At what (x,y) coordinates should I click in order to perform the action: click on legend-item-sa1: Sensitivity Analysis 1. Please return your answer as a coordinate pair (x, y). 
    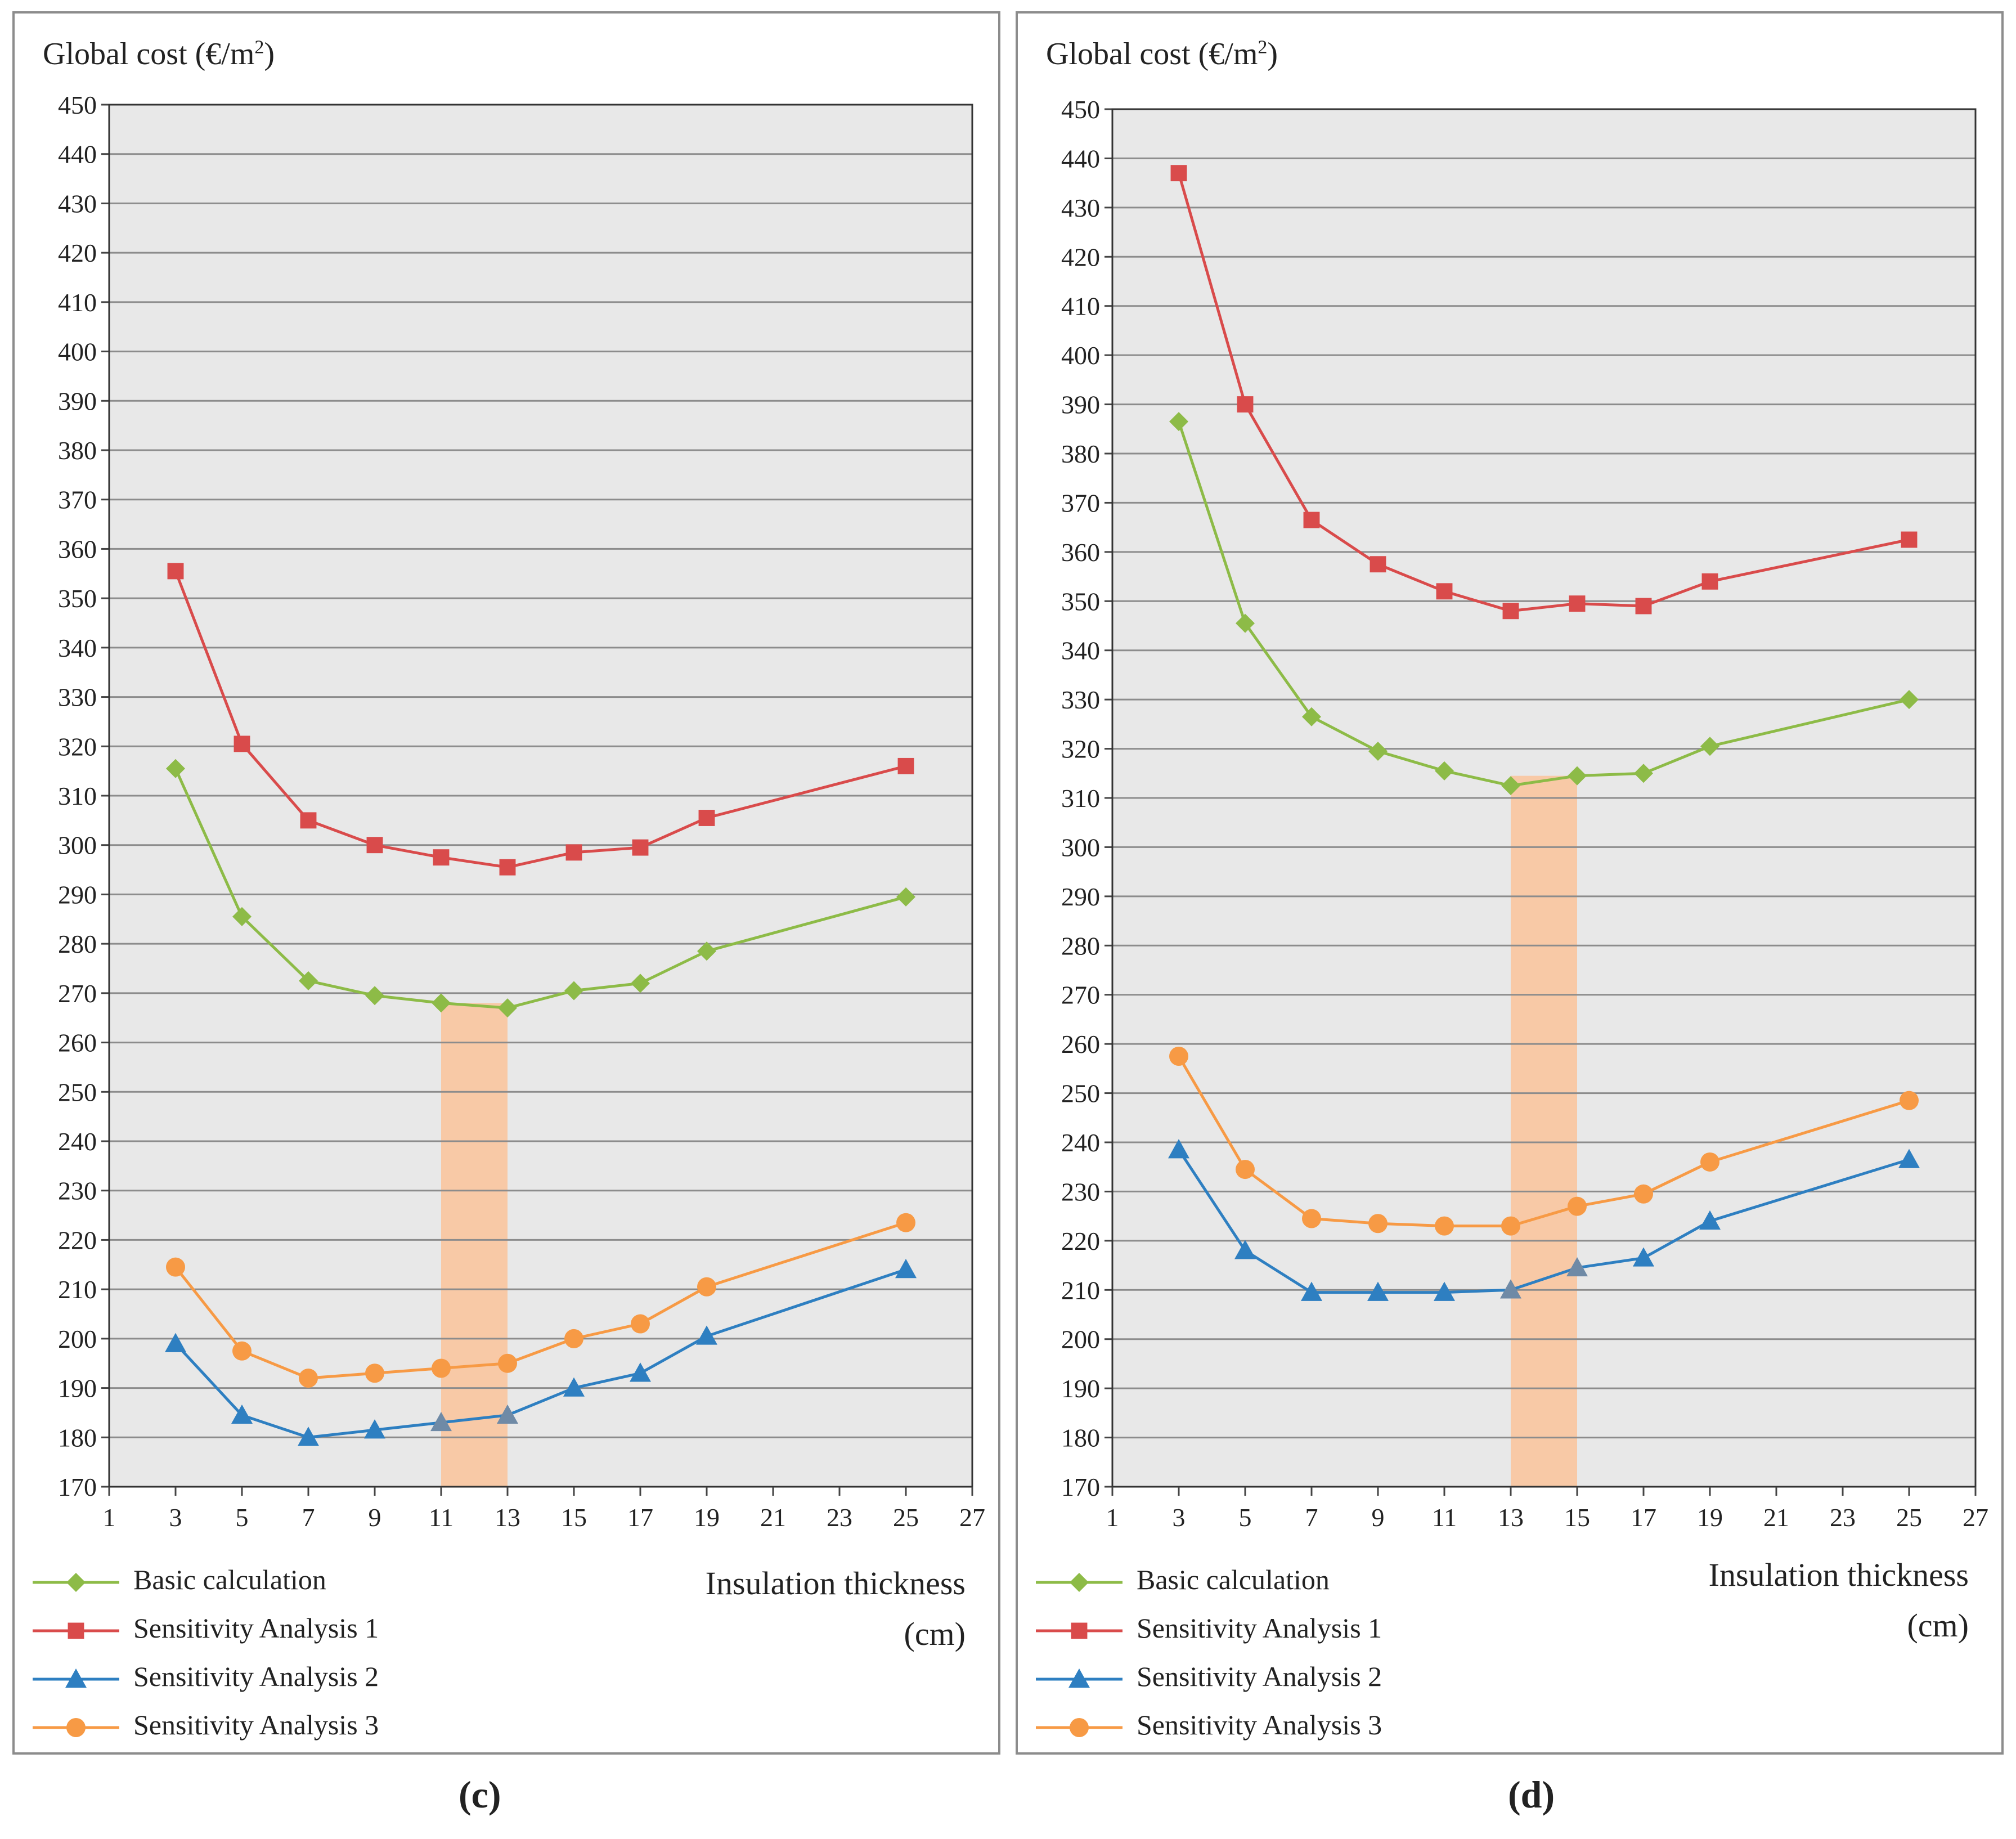
    Looking at the image, I should click on (1285, 1633).